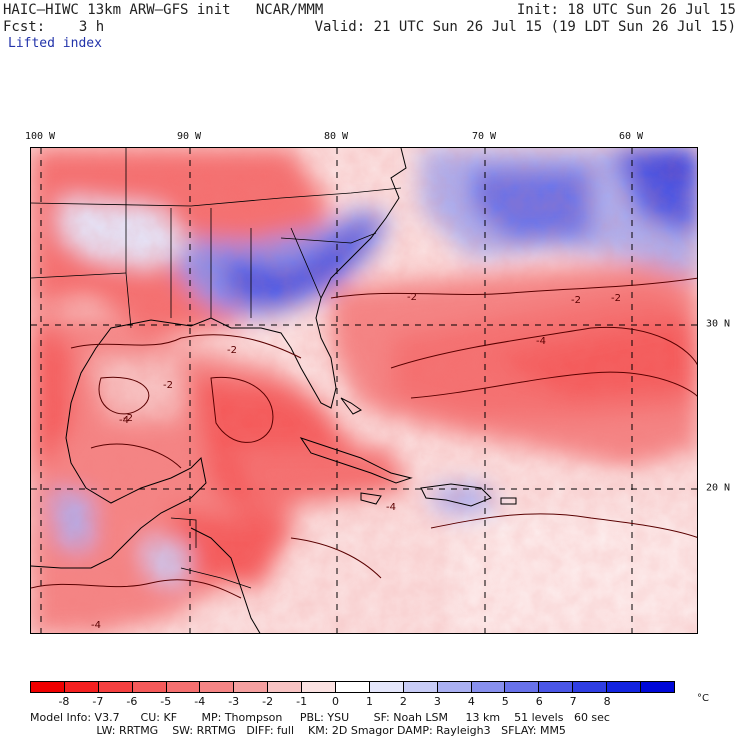  Describe the element at coordinates (573, 701) in the screenshot. I see `colorbar-tick-label: 7` at that location.